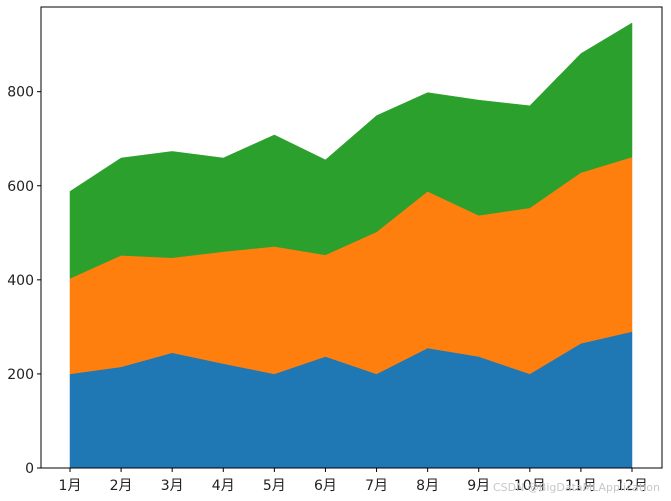 The height and width of the screenshot is (501, 671). I want to click on x-tick-label-1: 1月, so click(70, 486).